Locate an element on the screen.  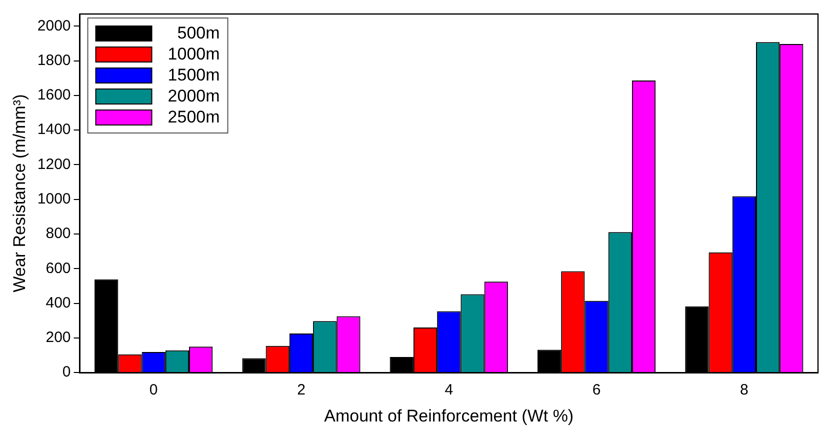
y-tick-label: 600 is located at coordinates (58, 268).